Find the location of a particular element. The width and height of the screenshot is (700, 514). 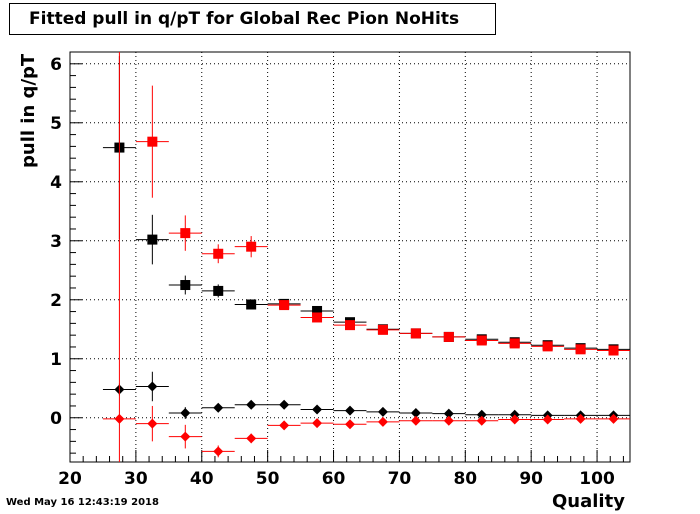

x-tick-label: 70 is located at coordinates (400, 479).